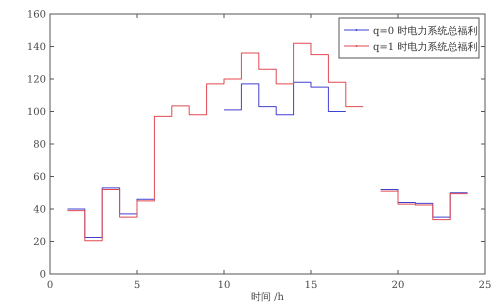  I want to click on y-tick-label: 100, so click(36, 112).